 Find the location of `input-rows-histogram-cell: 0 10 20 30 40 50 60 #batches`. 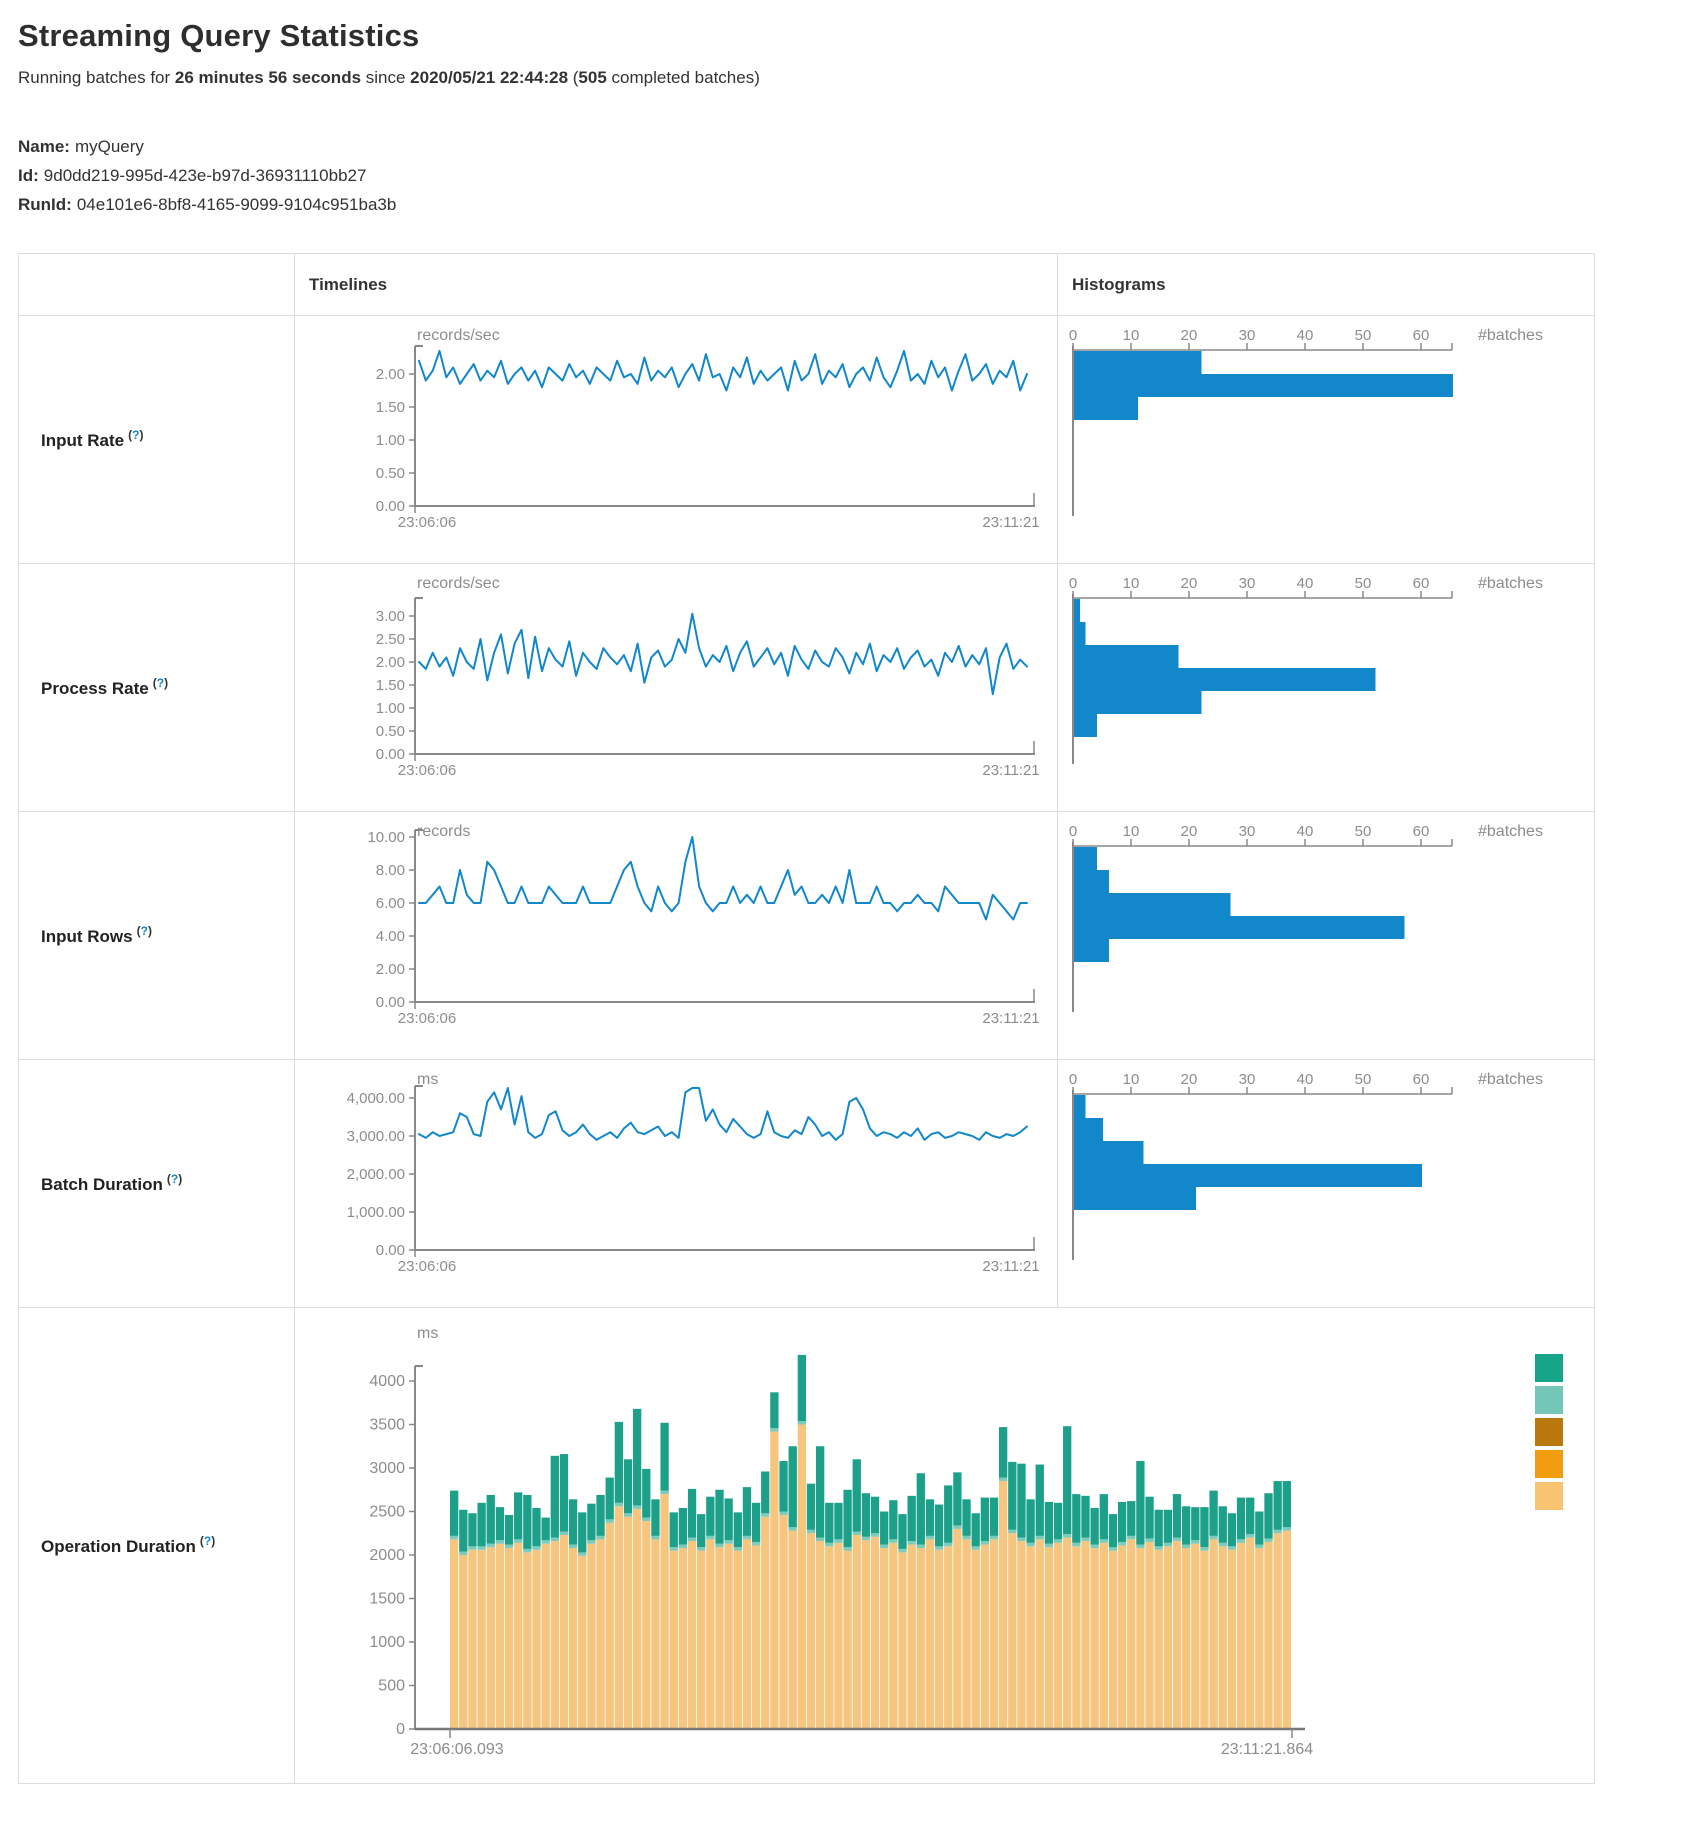

input-rows-histogram-cell: 0 10 20 30 40 50 60 #batches is located at coordinates (1326, 935).